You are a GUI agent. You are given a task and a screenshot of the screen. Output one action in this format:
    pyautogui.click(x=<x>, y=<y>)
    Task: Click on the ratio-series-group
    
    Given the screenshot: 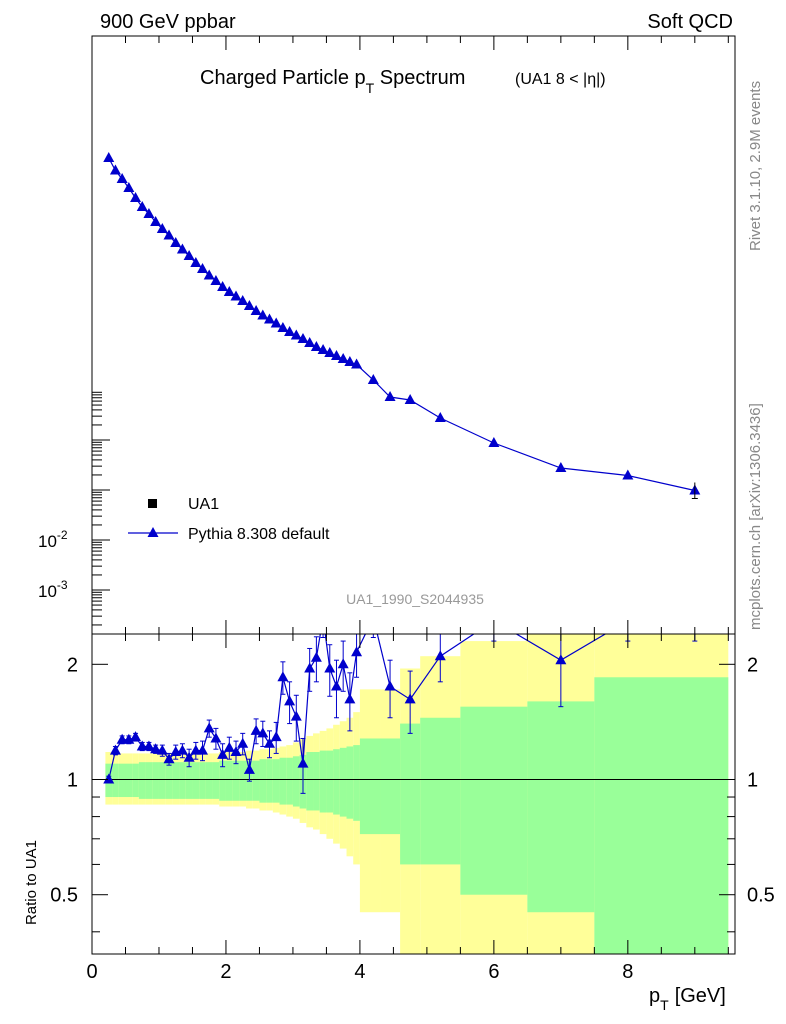 What is the action you would take?
    pyautogui.click(x=400, y=714)
    